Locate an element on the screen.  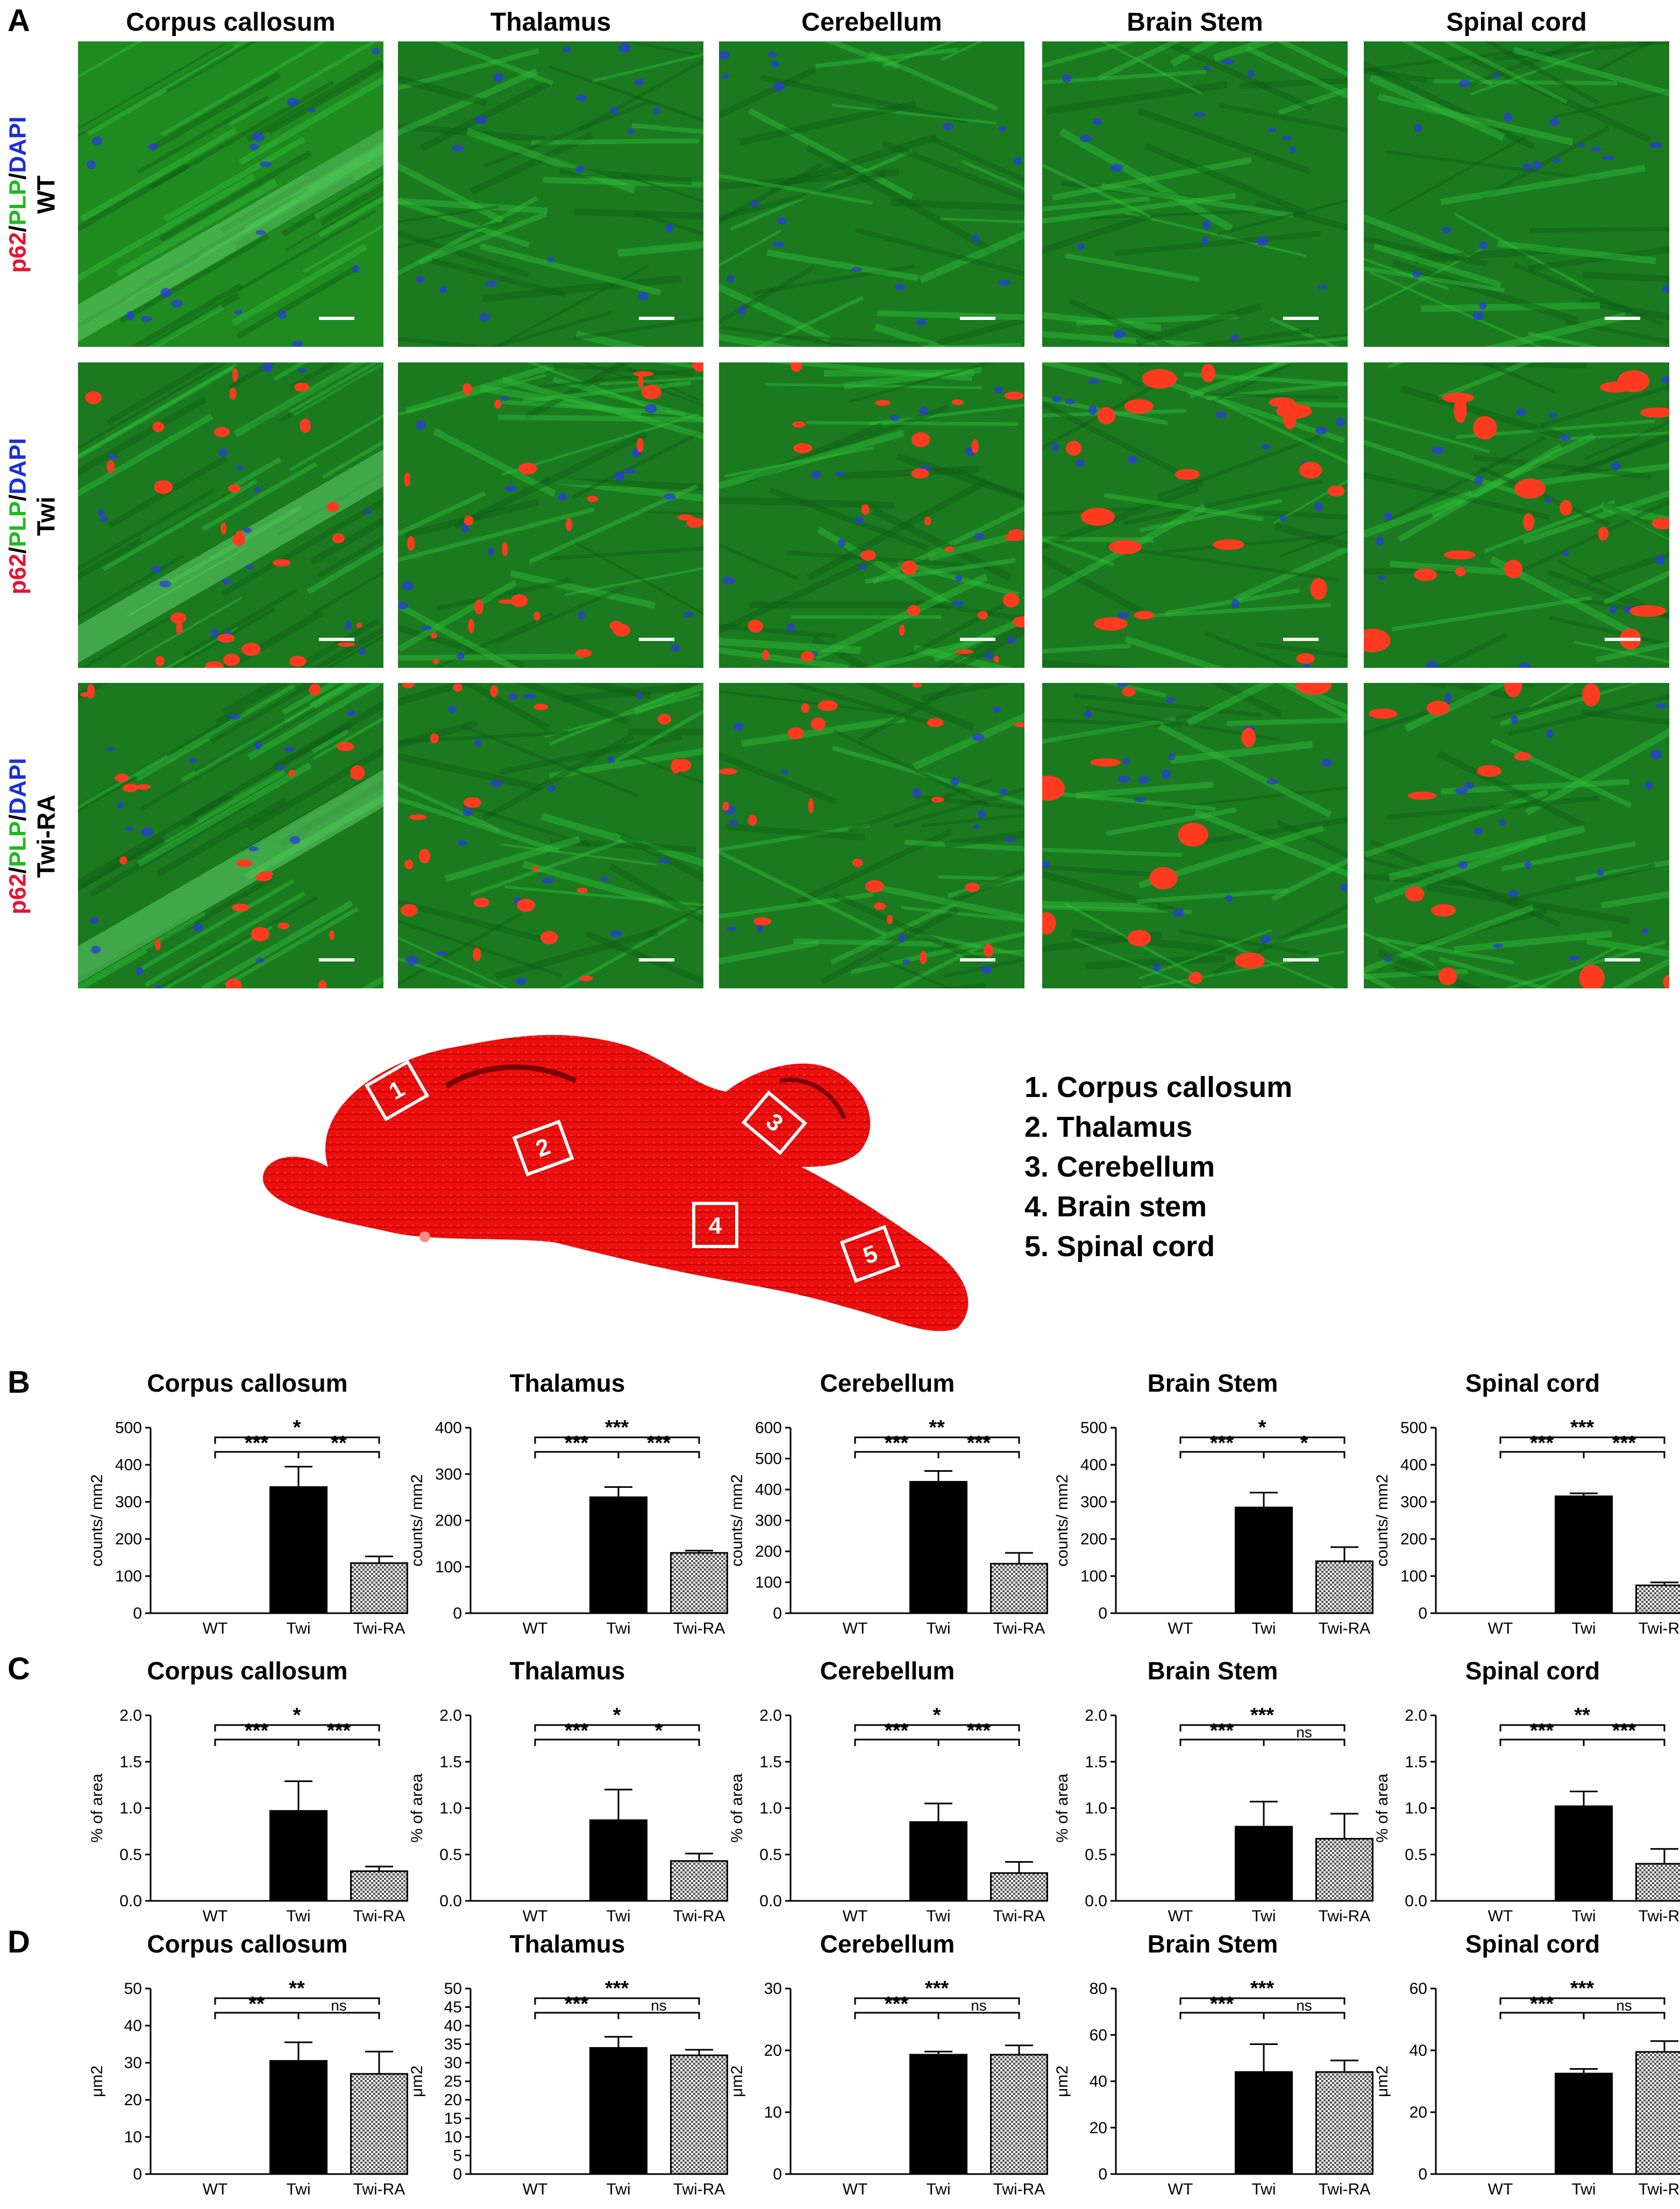
y-tick-label: 10 is located at coordinates (773, 2112).